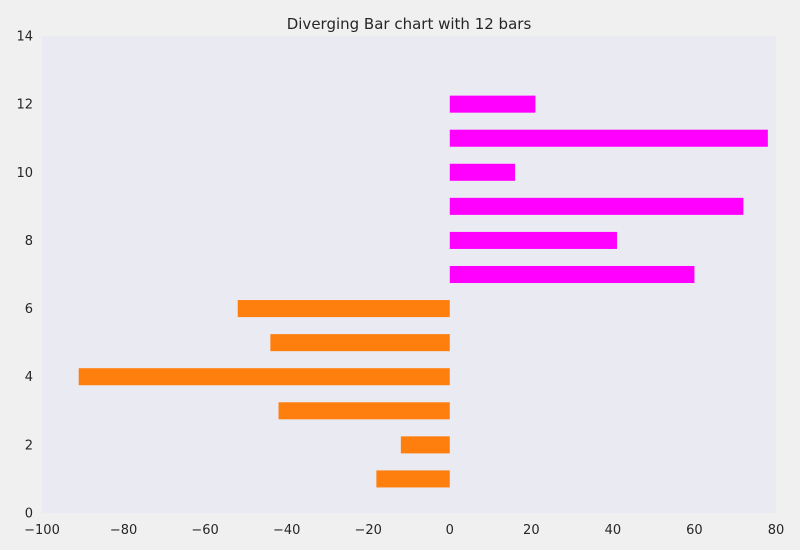  Describe the element at coordinates (123, 530) in the screenshot. I see `x-tick-label: −80` at that location.